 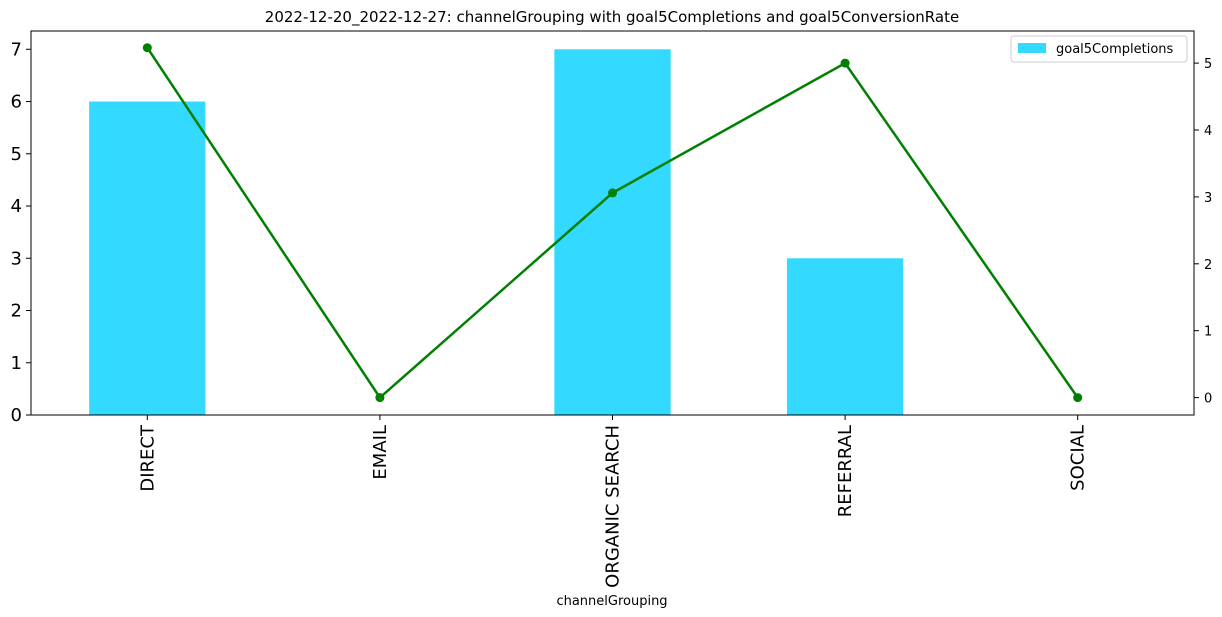 I want to click on left-tick-label: 3, so click(x=16, y=258).